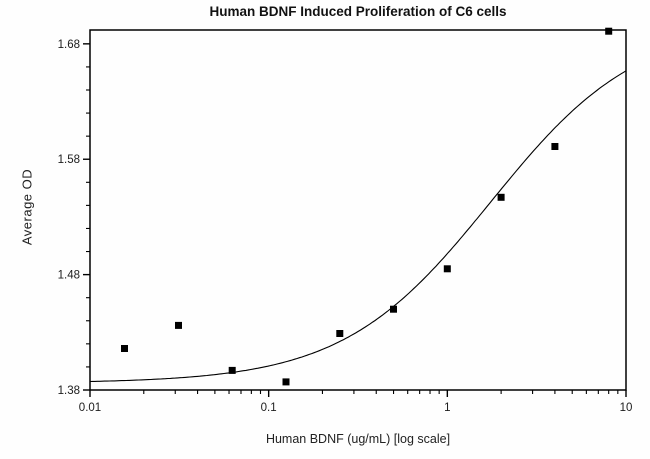 The image size is (650, 459). I want to click on y-tick-label: 1.68, so click(69, 45).